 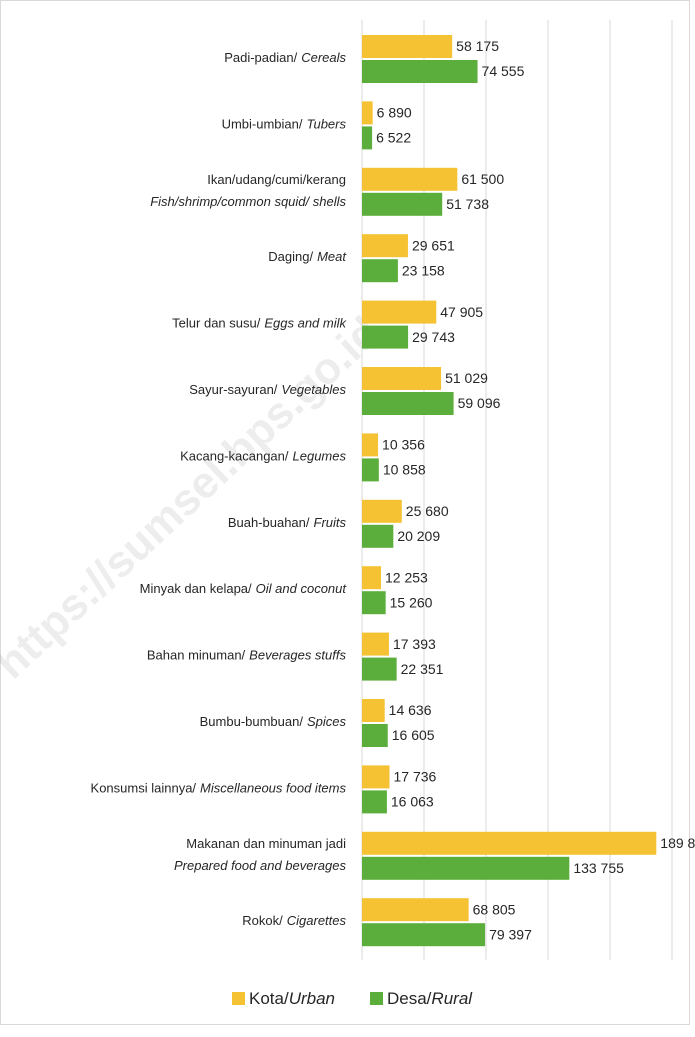 What do you see at coordinates (313, 389) in the screenshot?
I see `category-english: Vegetables` at bounding box center [313, 389].